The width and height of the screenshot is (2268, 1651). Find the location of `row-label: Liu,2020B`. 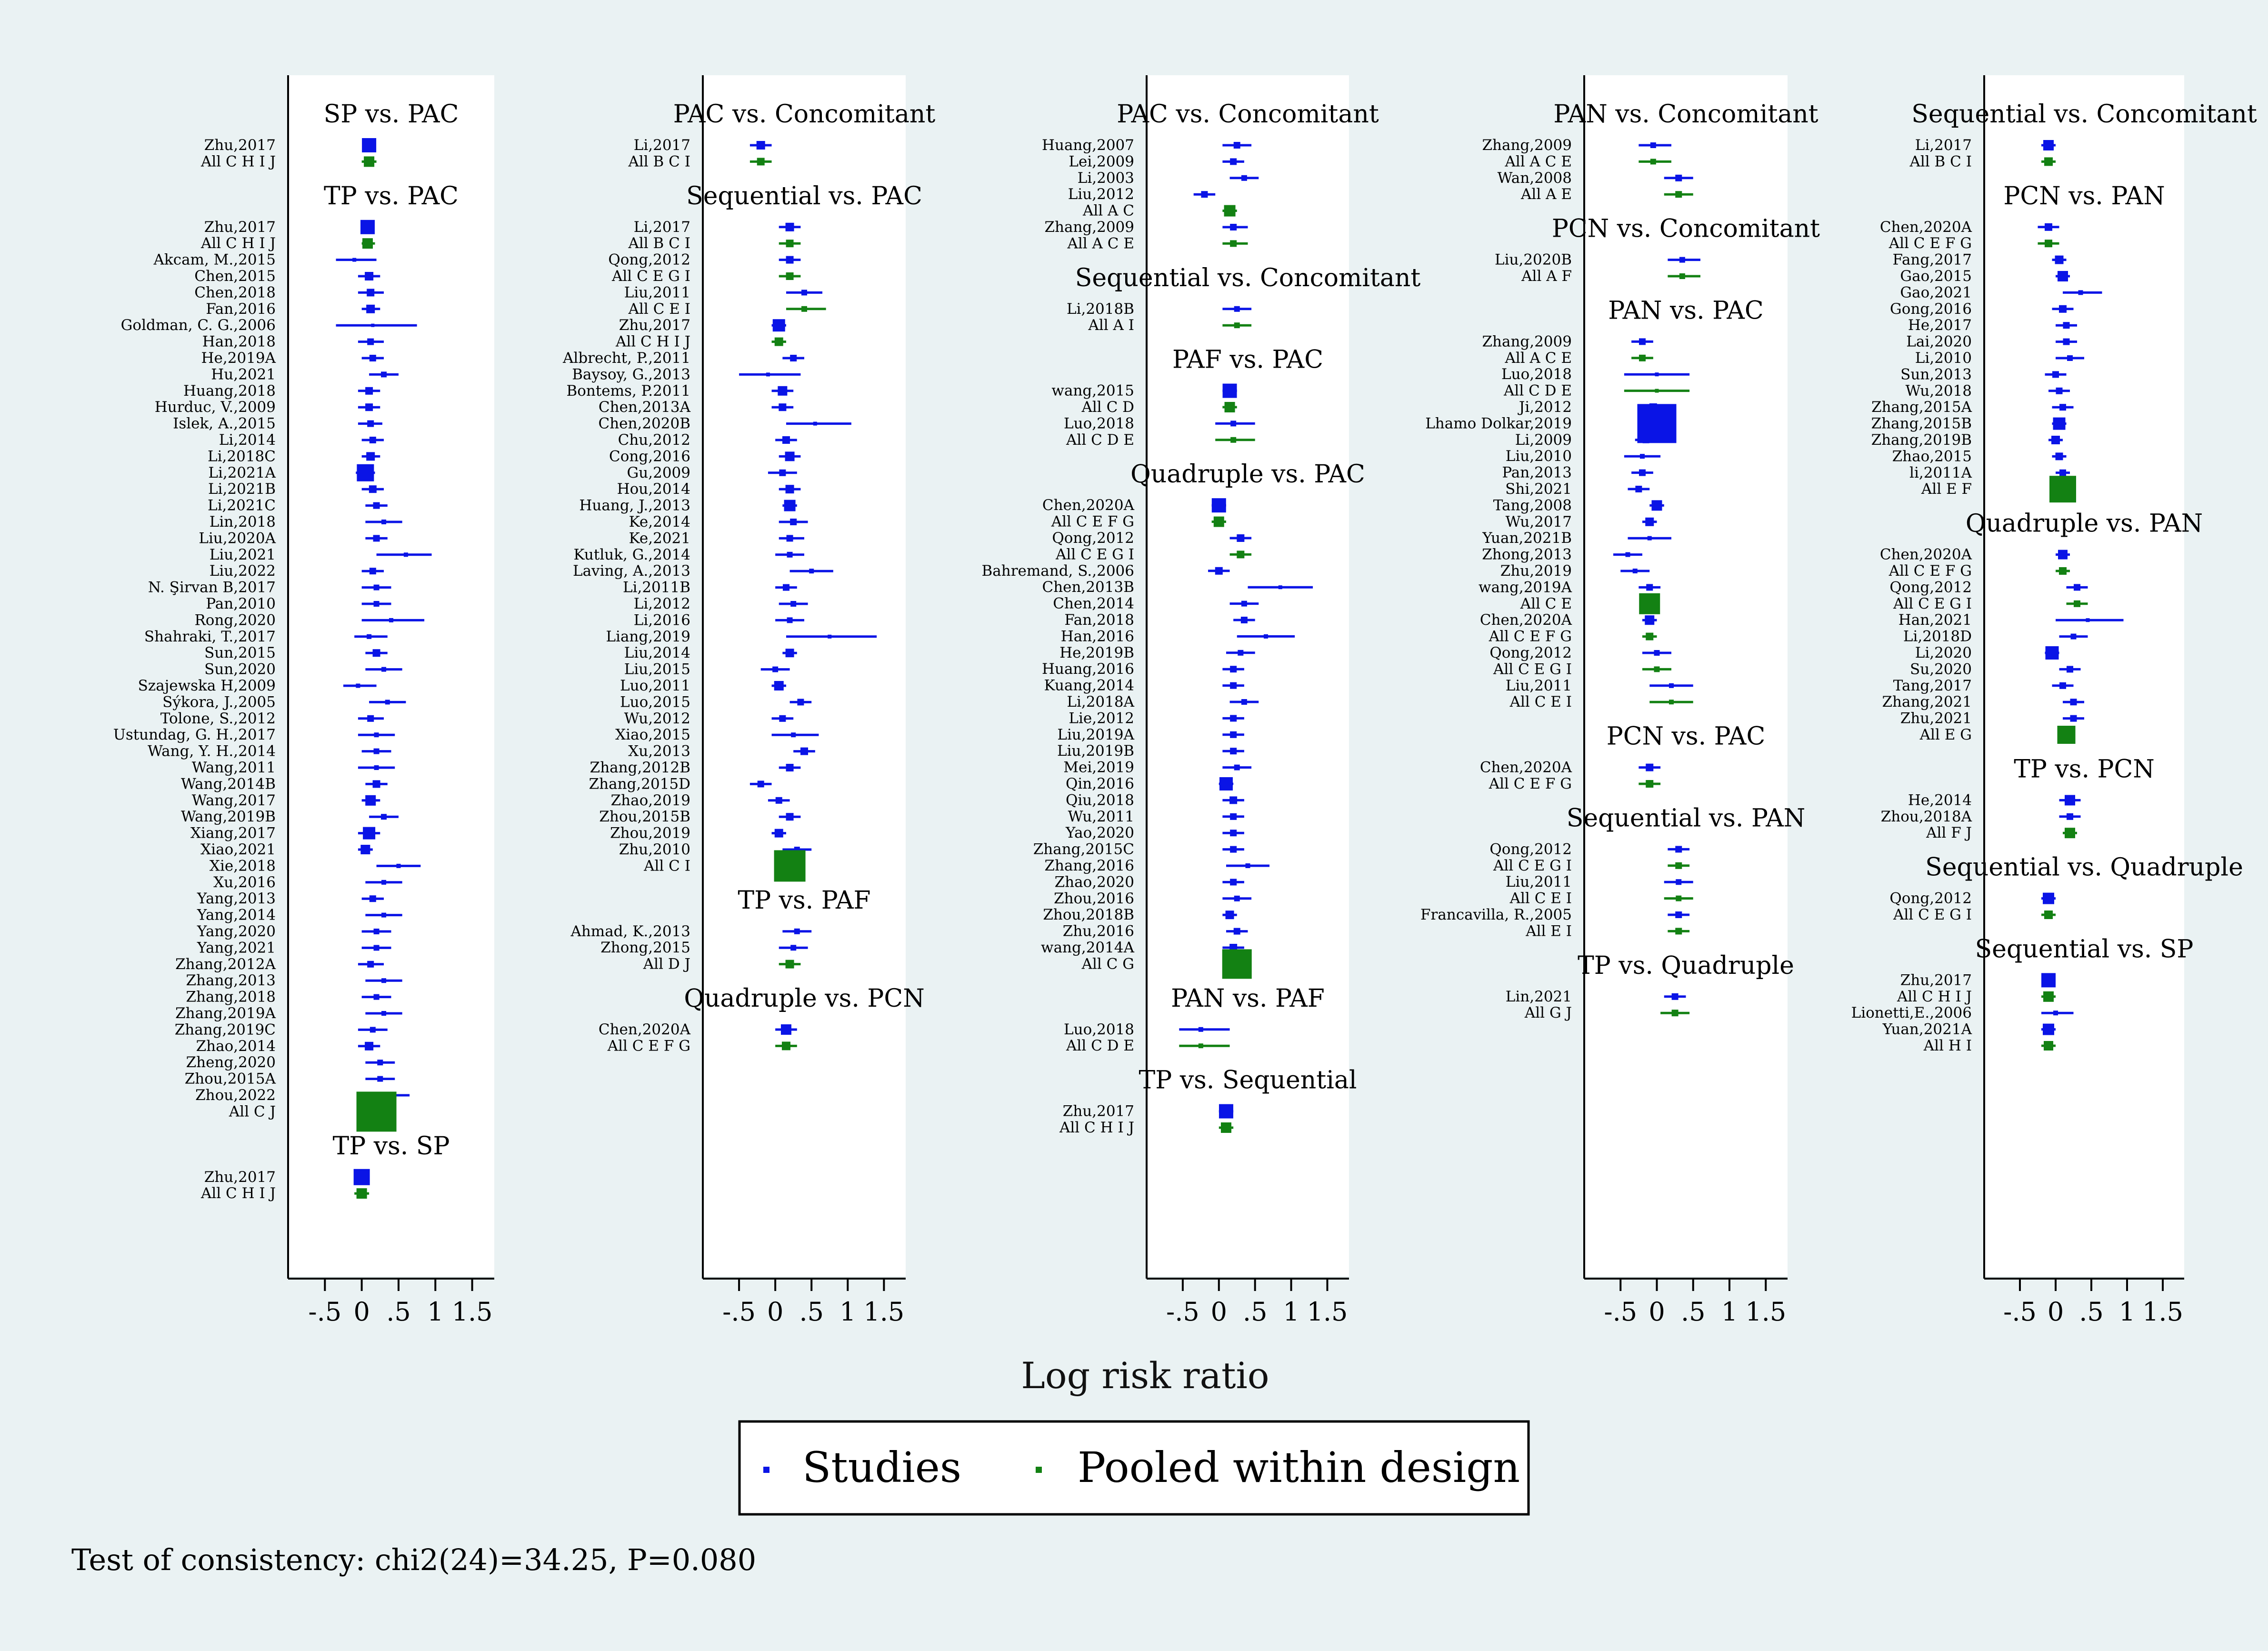

row-label: Liu,2020B is located at coordinates (1533, 260).